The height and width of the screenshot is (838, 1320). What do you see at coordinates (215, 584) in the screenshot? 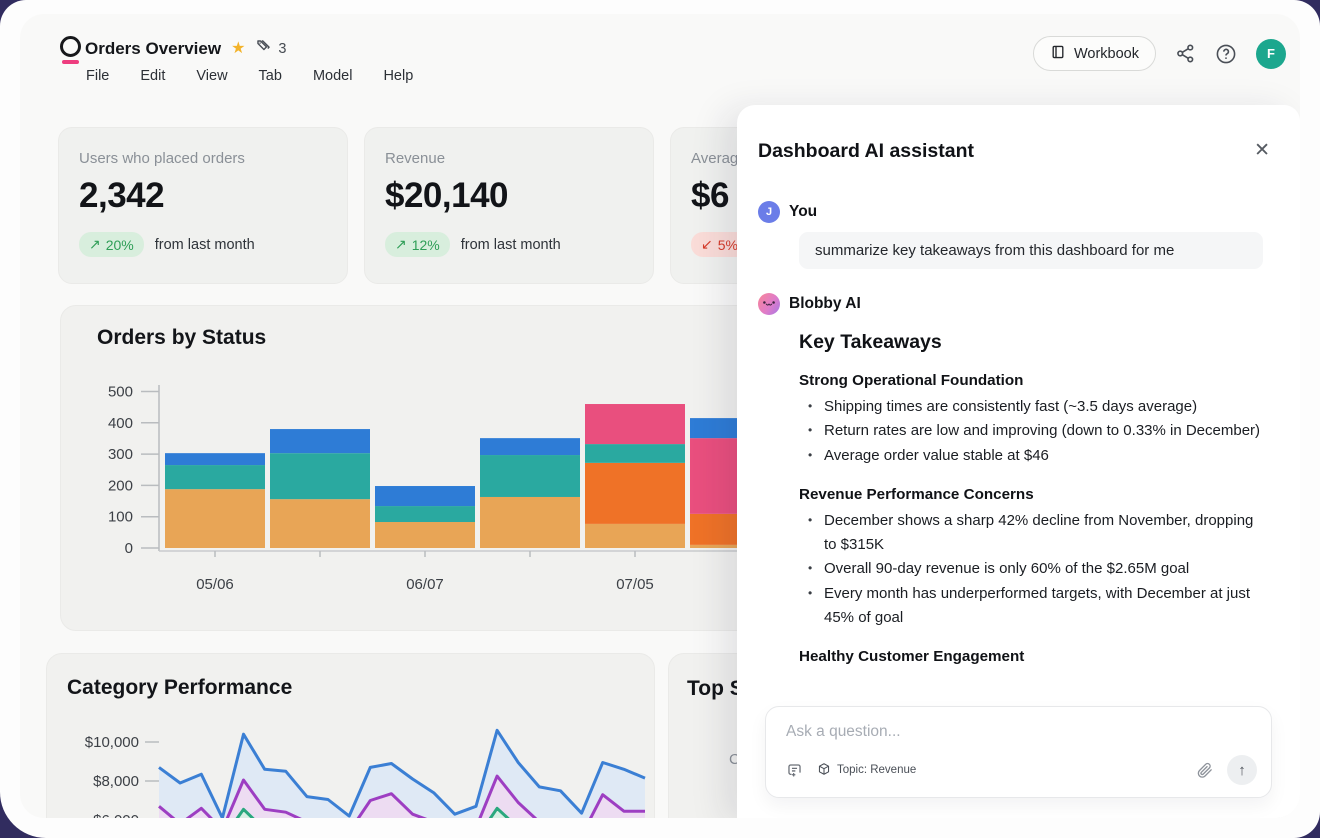
I see `svg-text: 05/06` at bounding box center [215, 584].